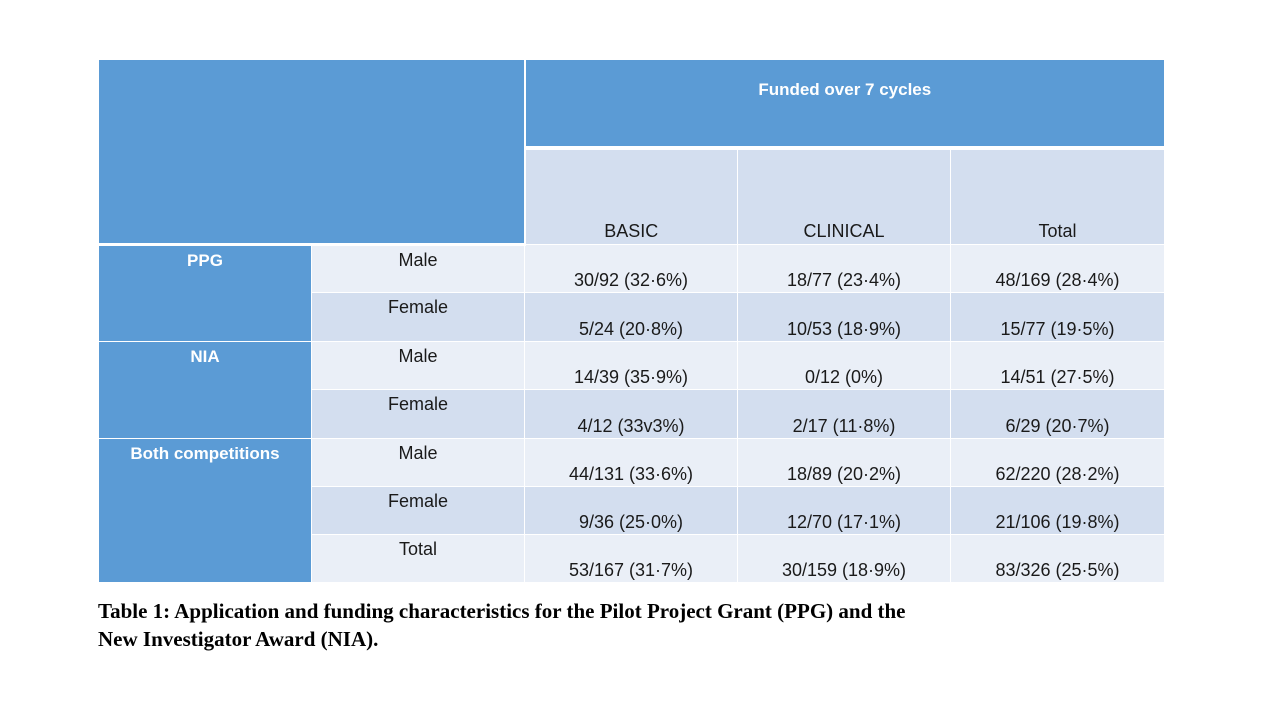 This screenshot has height=720, width=1280. I want to click on table-cell: 9/36 (25·0%), so click(631, 510).